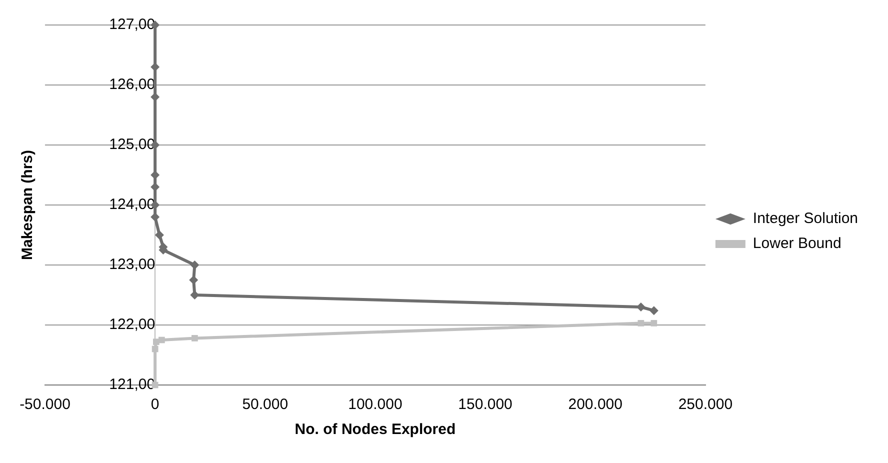 This screenshot has height=463, width=888. What do you see at coordinates (595, 405) in the screenshot?
I see `x-tick-label: 200.000` at bounding box center [595, 405].